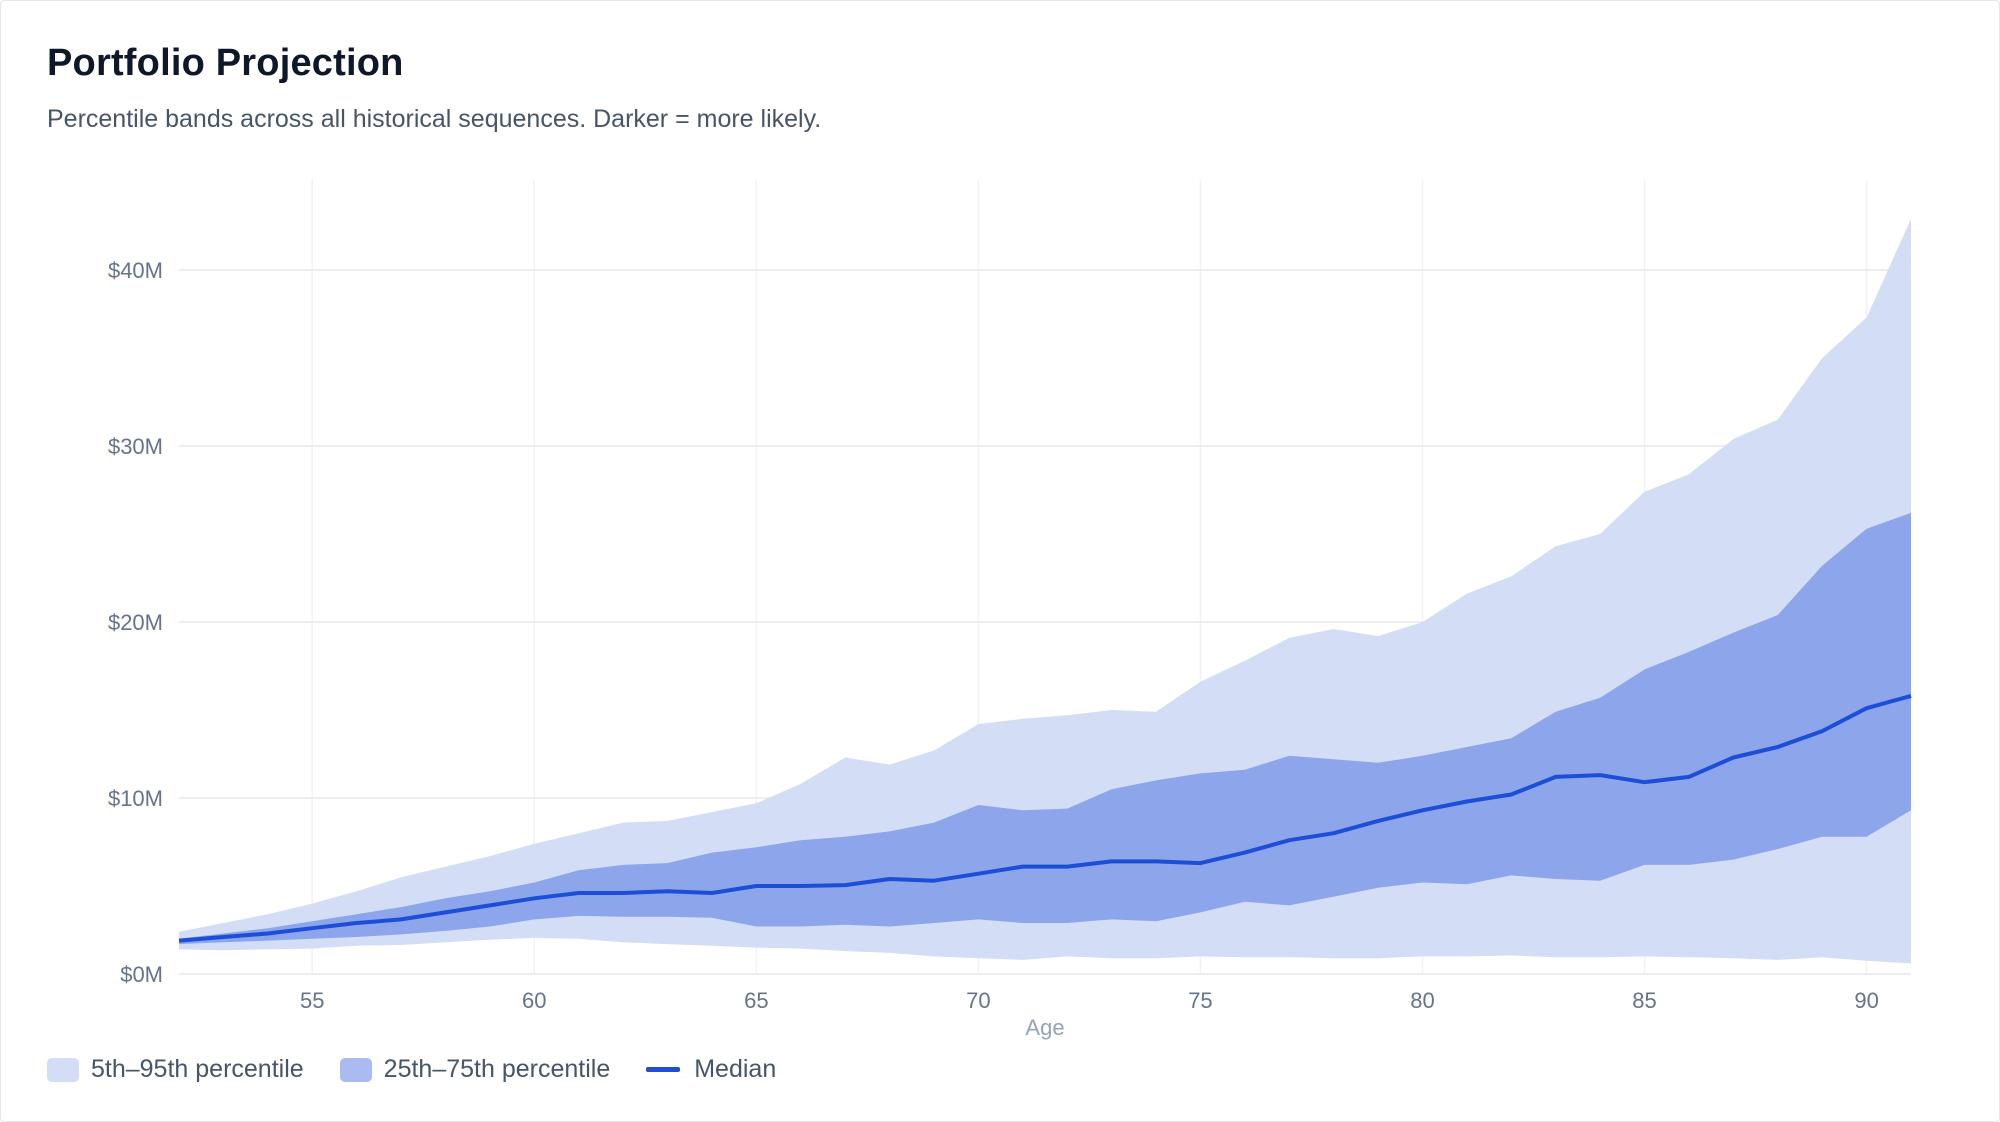  Describe the element at coordinates (756, 1000) in the screenshot. I see `x-tick-label: 65` at that location.